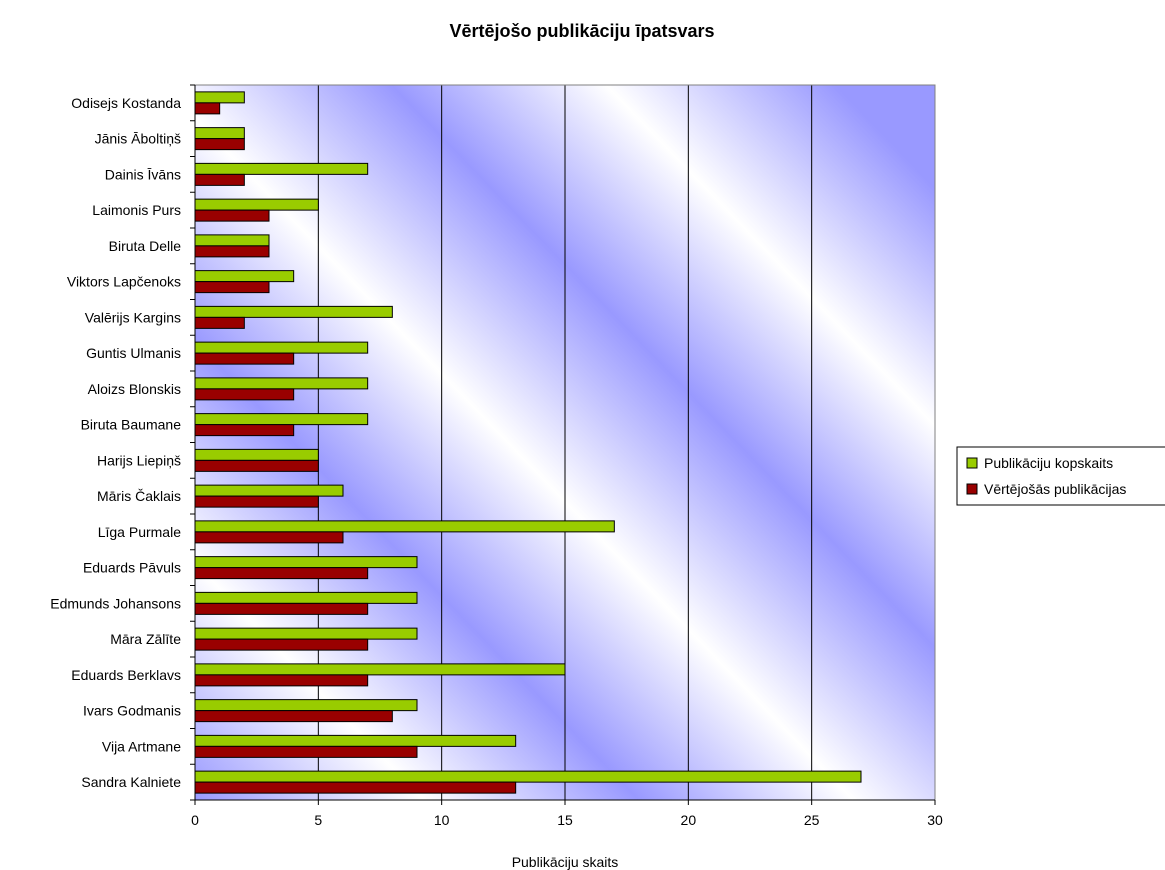 This screenshot has width=1165, height=870. What do you see at coordinates (141, 746) in the screenshot?
I see `category-label: Vija Artmane` at bounding box center [141, 746].